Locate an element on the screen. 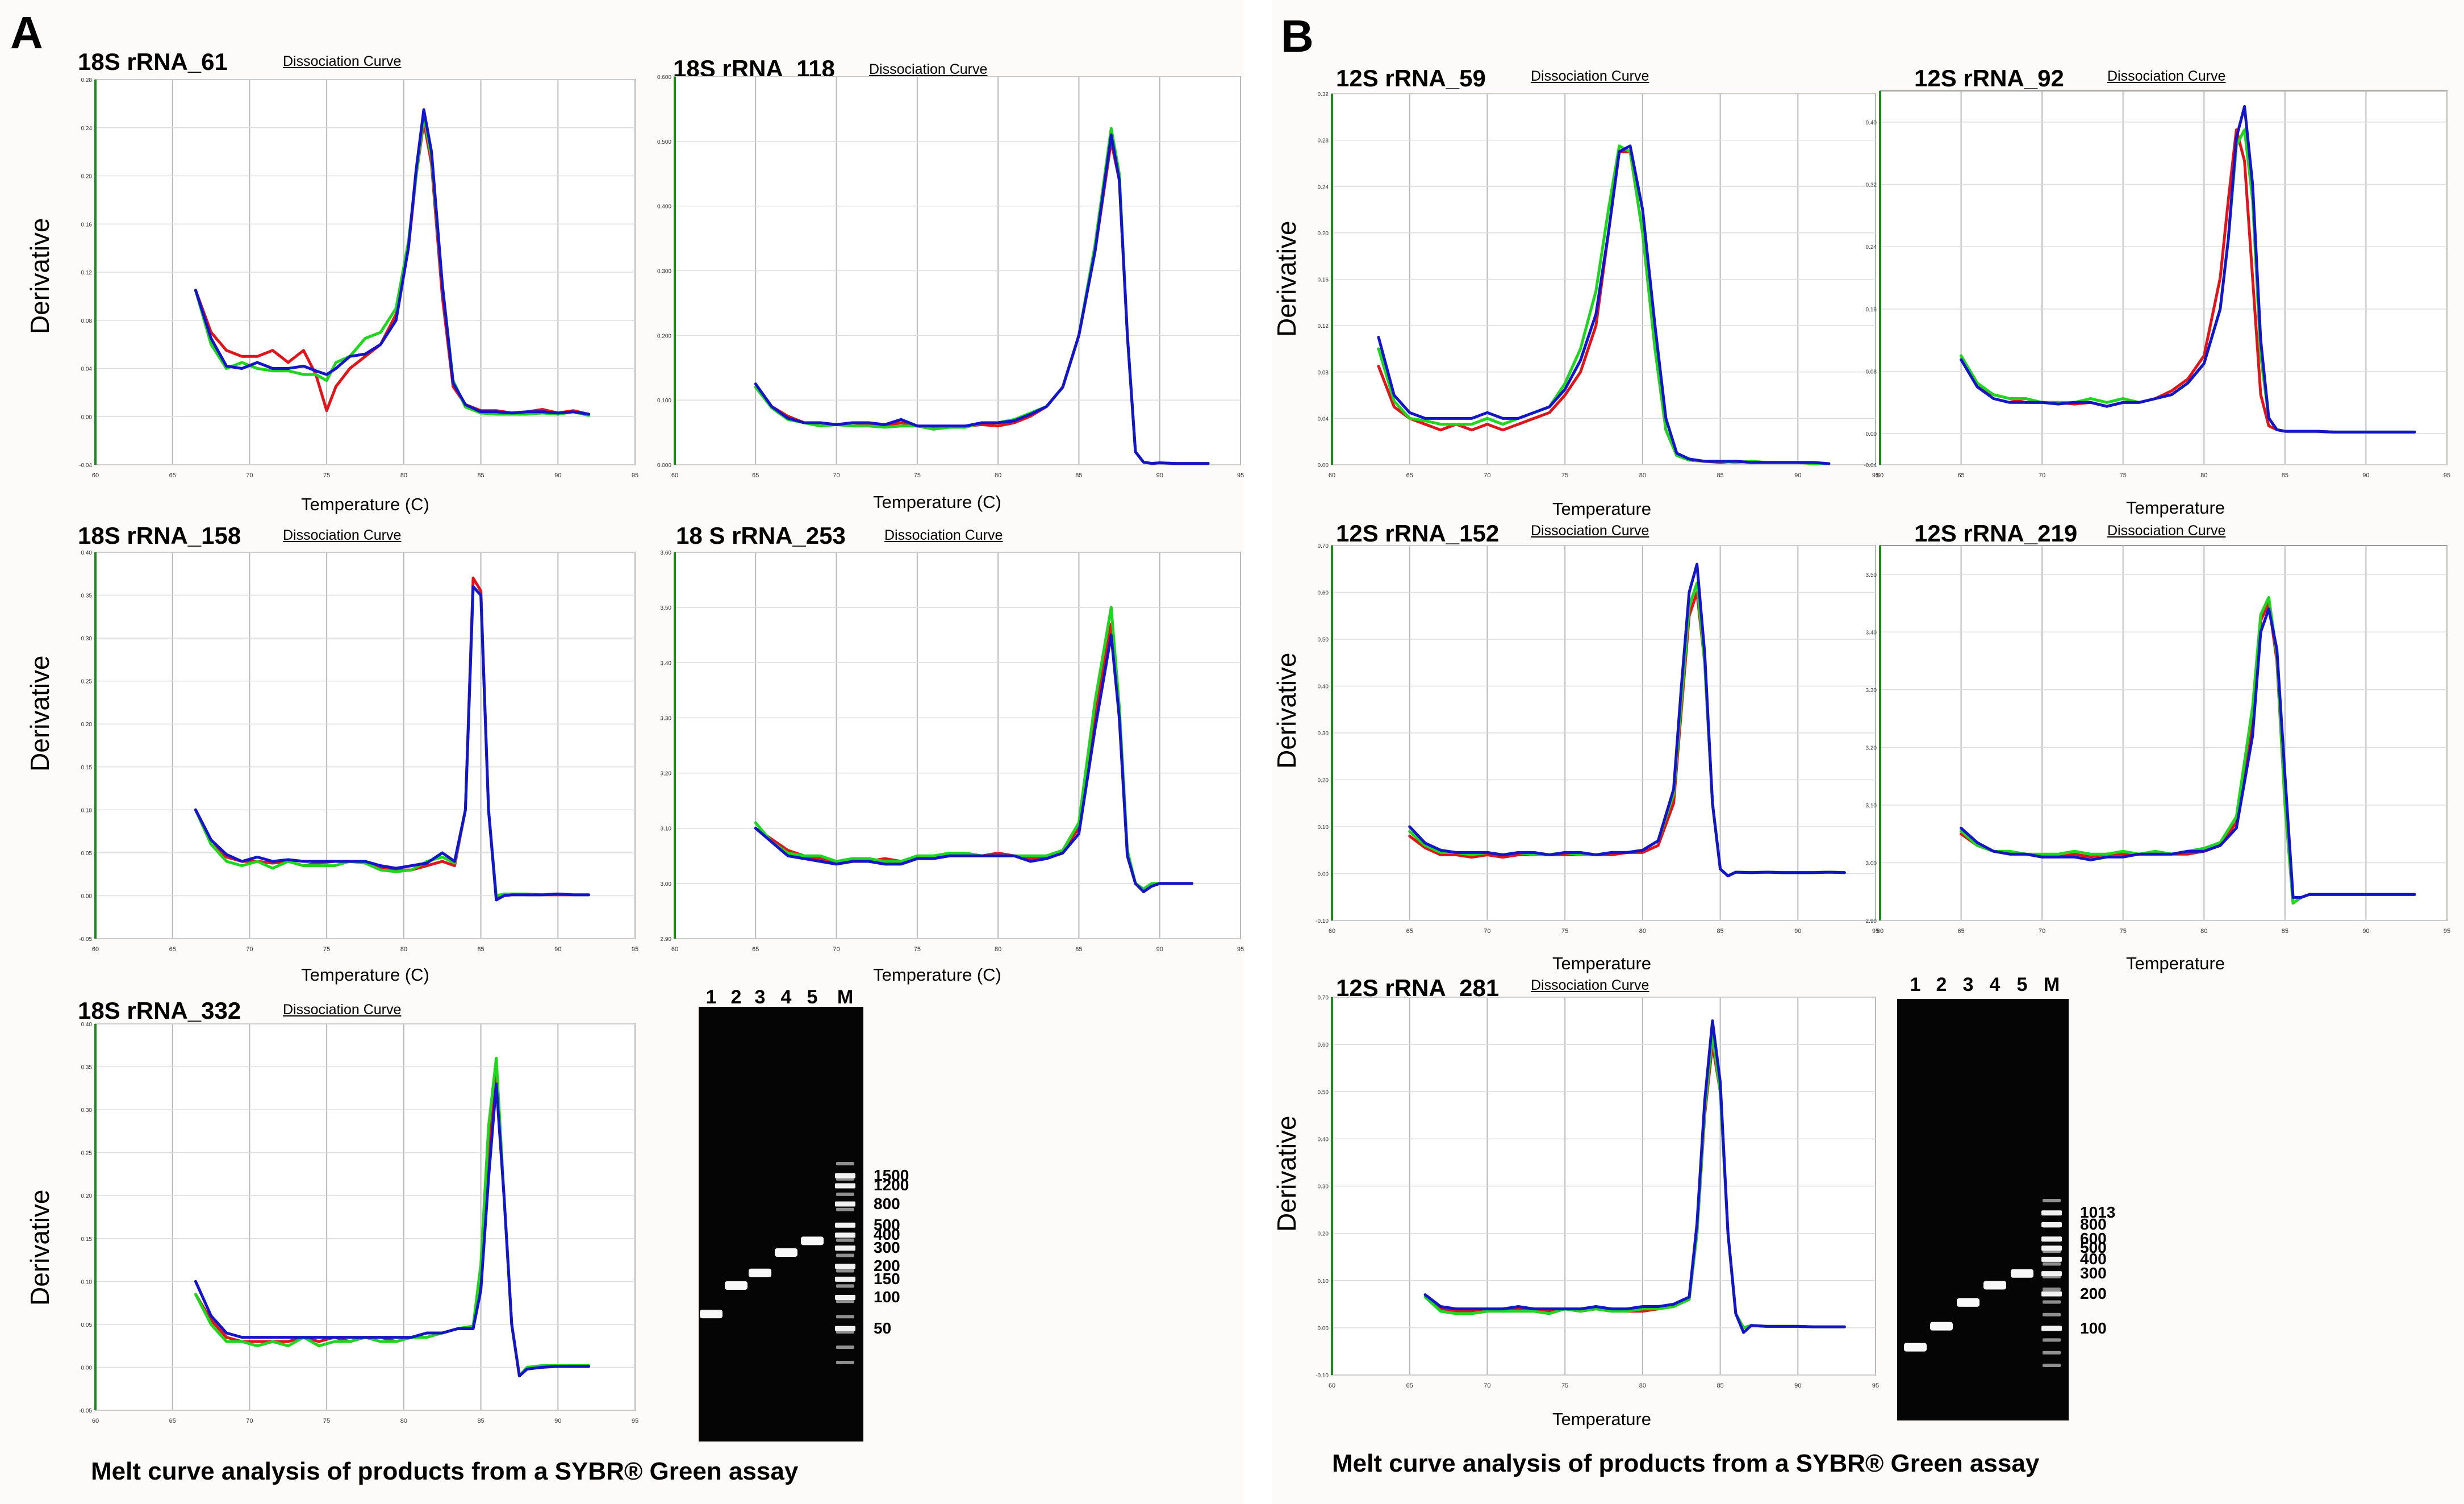 The height and width of the screenshot is (1504, 2464). ladder-size-label: 1500 is located at coordinates (891, 1175).